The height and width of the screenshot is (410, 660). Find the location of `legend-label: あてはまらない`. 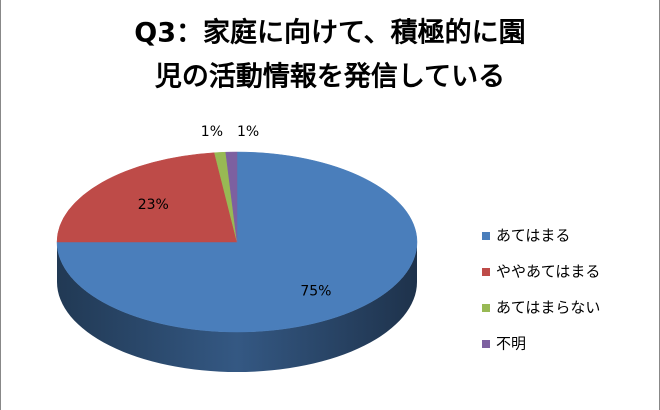

legend-label: あてはまらない is located at coordinates (548, 308).